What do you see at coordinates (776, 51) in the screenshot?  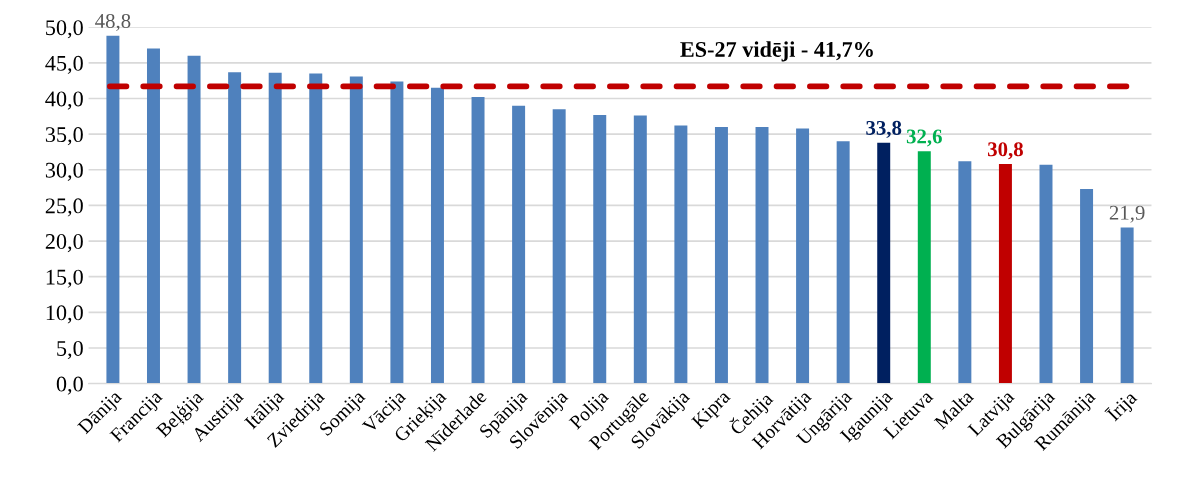 I see `ref-line-label: ES-27 vidēji - 41,7%` at bounding box center [776, 51].